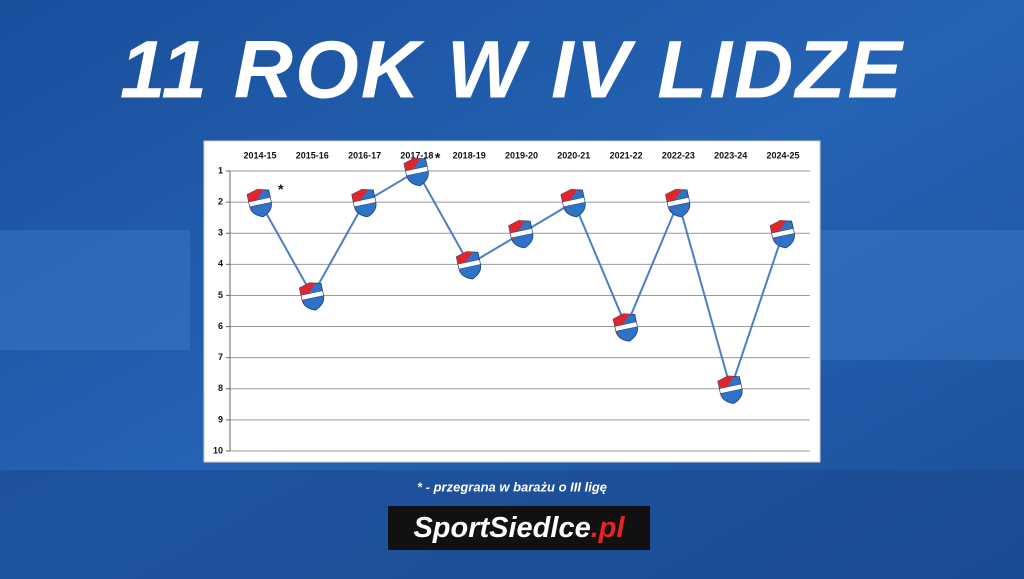 This screenshot has height=579, width=1024. I want to click on x-tick-label: 2023-24, so click(730, 155).